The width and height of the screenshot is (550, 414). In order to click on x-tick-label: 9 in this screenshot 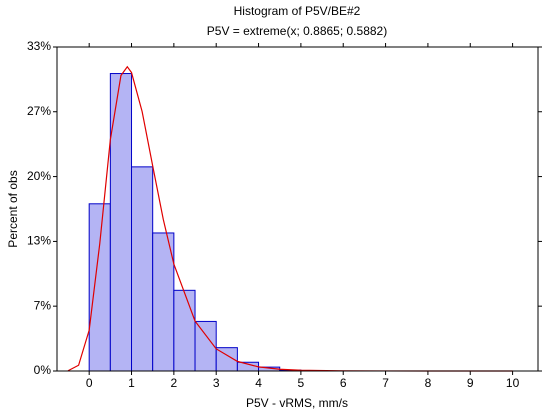, I will do `click(470, 383)`.